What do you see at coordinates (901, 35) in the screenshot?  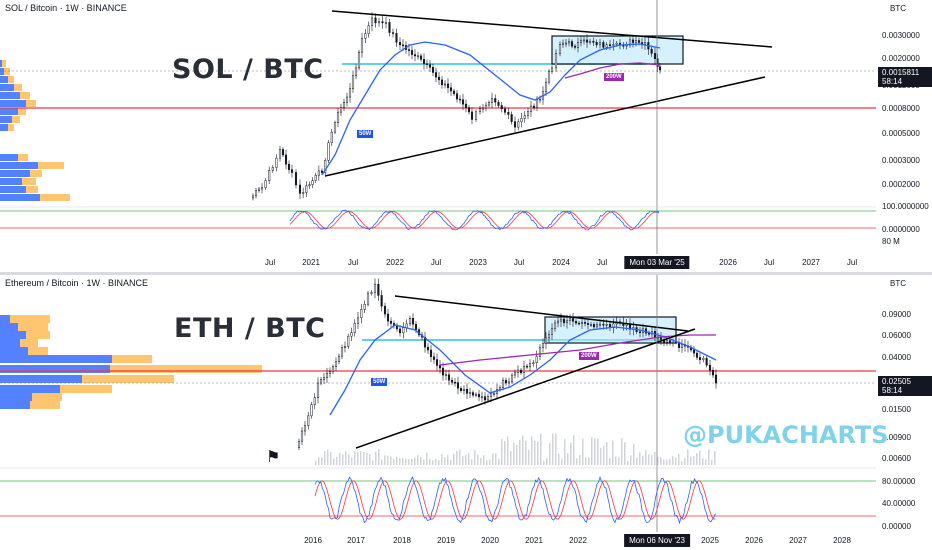 I see `sol-price-tick: 0.0030000` at bounding box center [901, 35].